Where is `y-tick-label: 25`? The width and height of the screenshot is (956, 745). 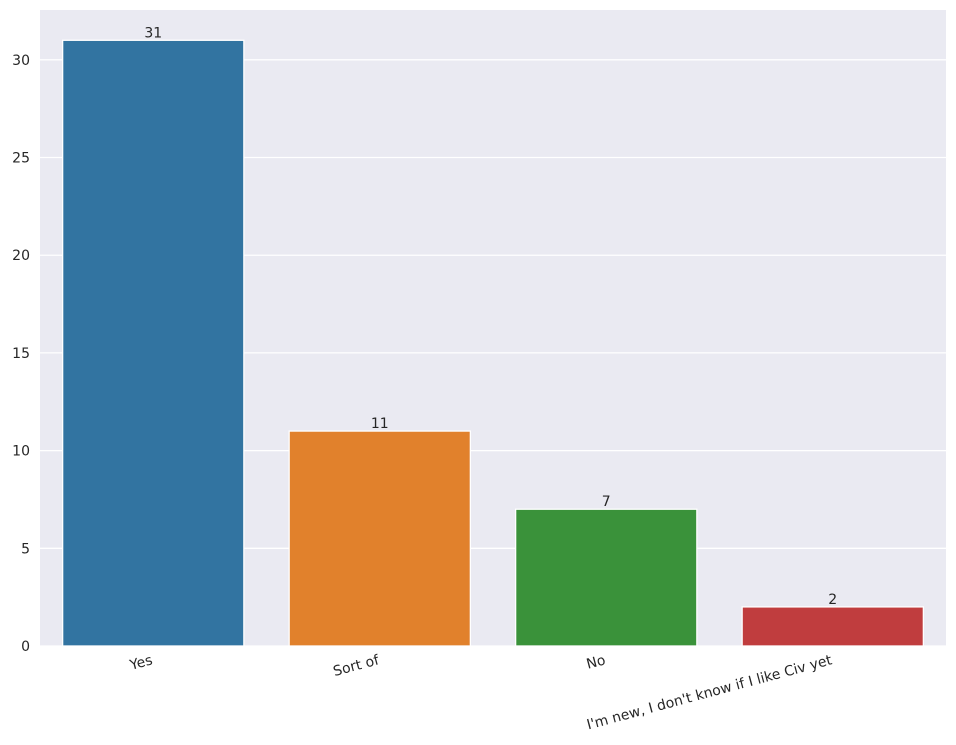 y-tick-label: 25 is located at coordinates (21, 159).